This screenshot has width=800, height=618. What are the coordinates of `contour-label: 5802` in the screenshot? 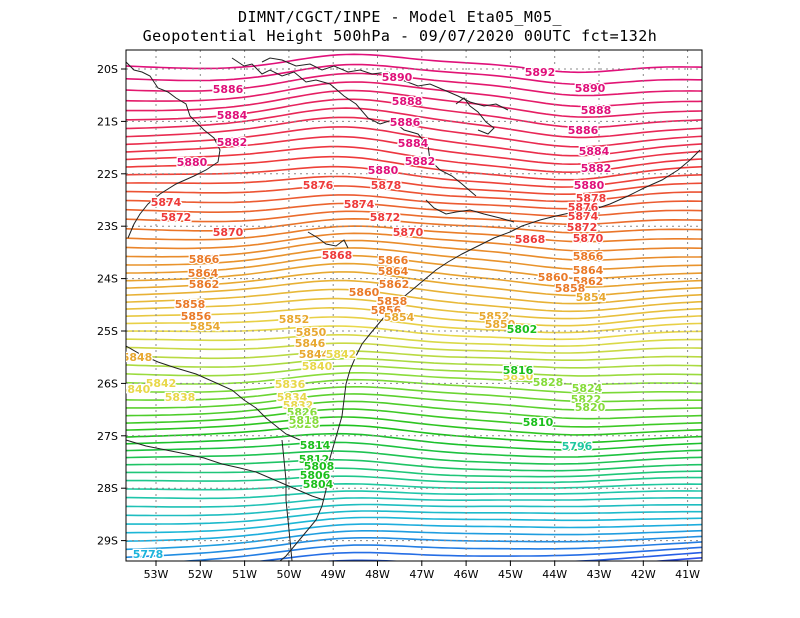 It's located at (522, 329).